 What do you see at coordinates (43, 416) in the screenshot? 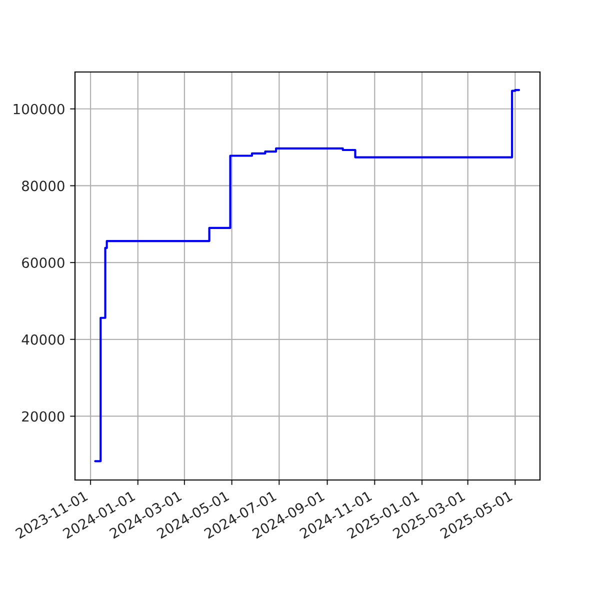
I see `y-tick-label: 20000` at bounding box center [43, 416].